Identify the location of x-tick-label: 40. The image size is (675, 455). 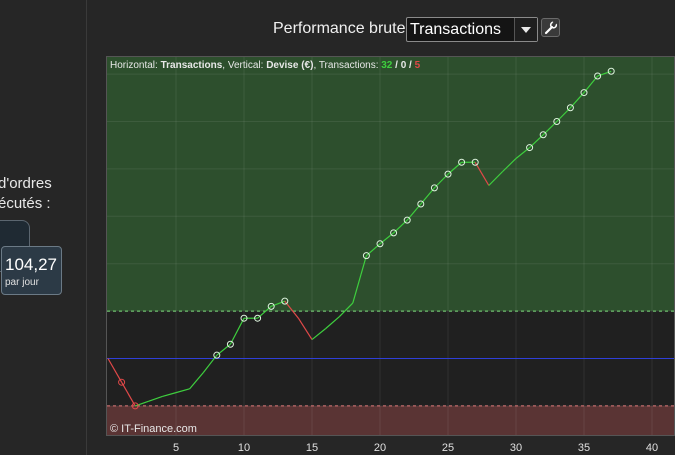
(652, 448).